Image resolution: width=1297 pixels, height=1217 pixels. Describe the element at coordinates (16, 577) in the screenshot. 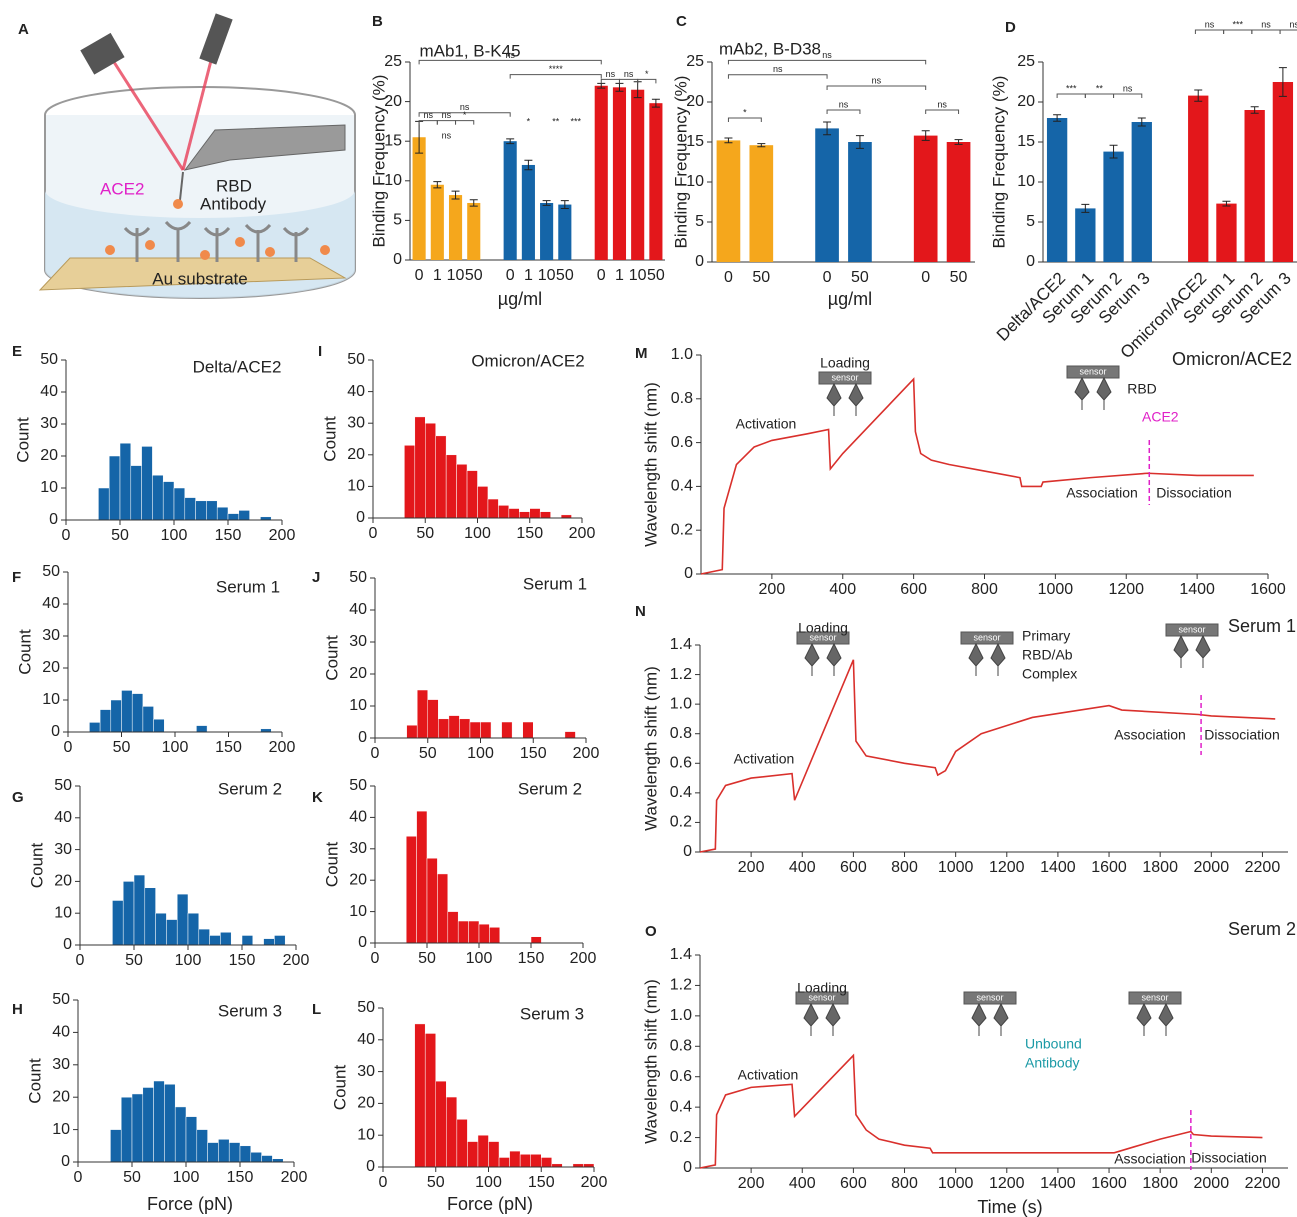

I see `panel-label: F` at that location.